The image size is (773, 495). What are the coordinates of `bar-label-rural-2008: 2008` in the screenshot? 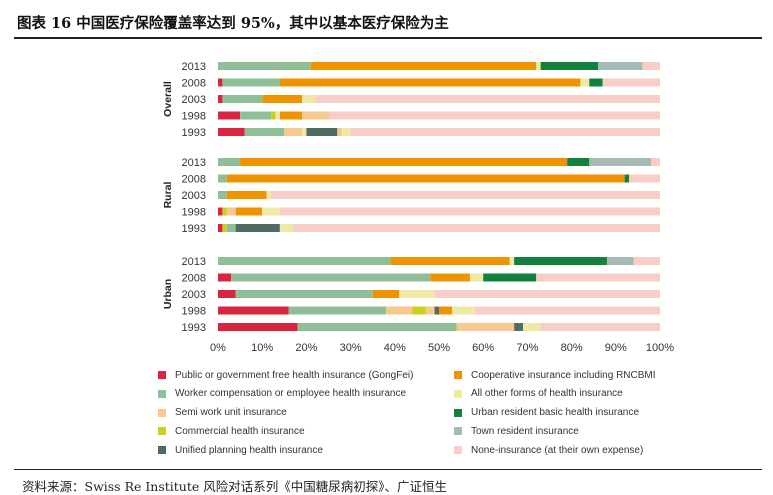 It's located at (194, 180).